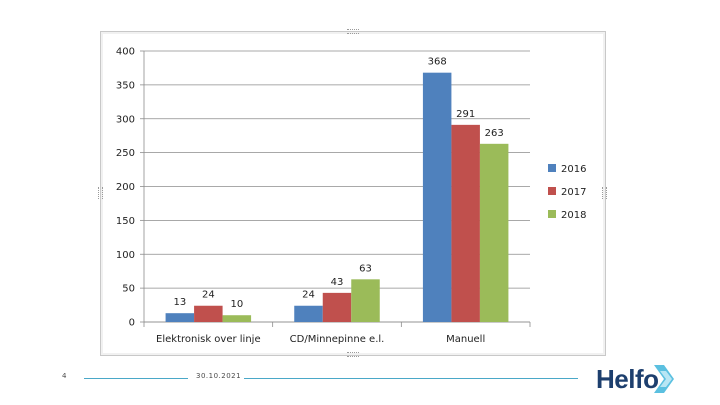  What do you see at coordinates (136, 378) in the screenshot?
I see `footer-line-left` at bounding box center [136, 378].